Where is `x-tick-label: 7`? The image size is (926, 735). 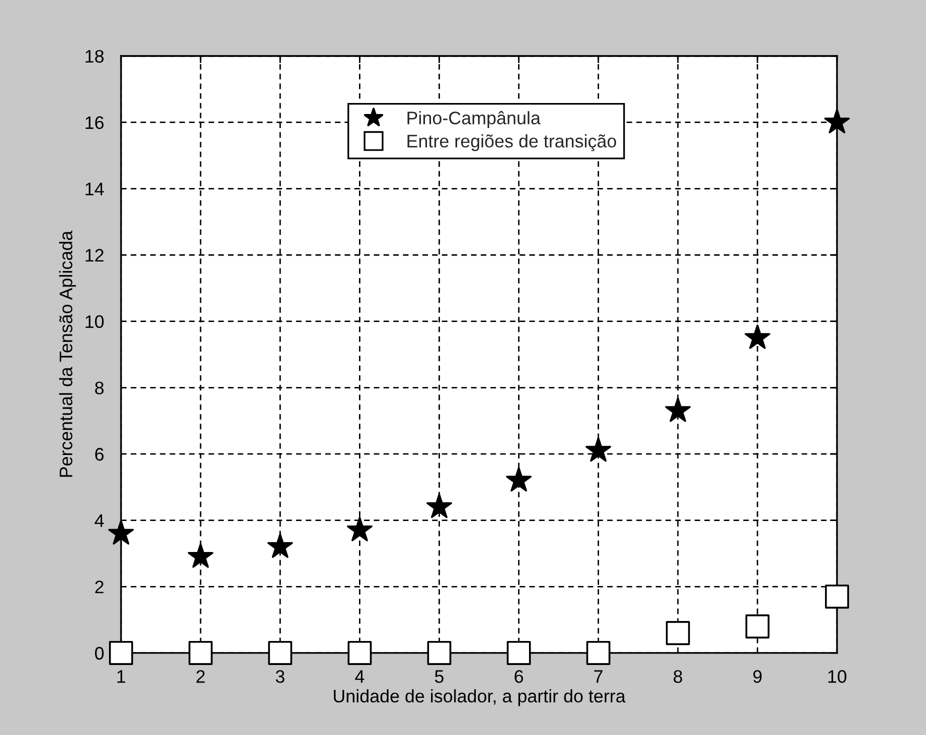 x-tick-label: 7 is located at coordinates (598, 676).